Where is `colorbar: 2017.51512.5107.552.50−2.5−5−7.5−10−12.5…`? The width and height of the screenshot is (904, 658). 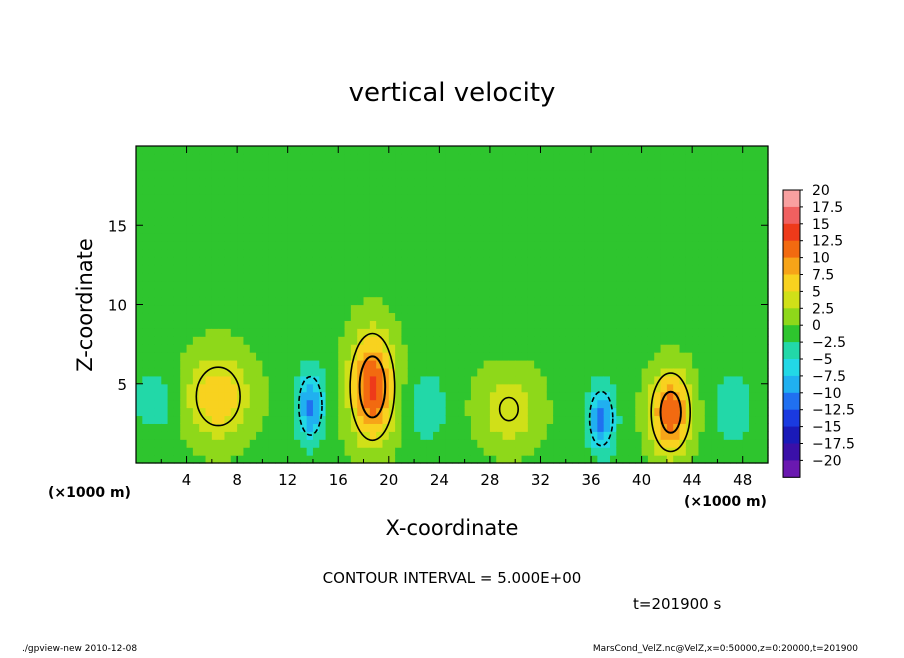 colorbar: 2017.51512.5107.552.50−2.5−5−7.5−10−12.5… is located at coordinates (818, 330).